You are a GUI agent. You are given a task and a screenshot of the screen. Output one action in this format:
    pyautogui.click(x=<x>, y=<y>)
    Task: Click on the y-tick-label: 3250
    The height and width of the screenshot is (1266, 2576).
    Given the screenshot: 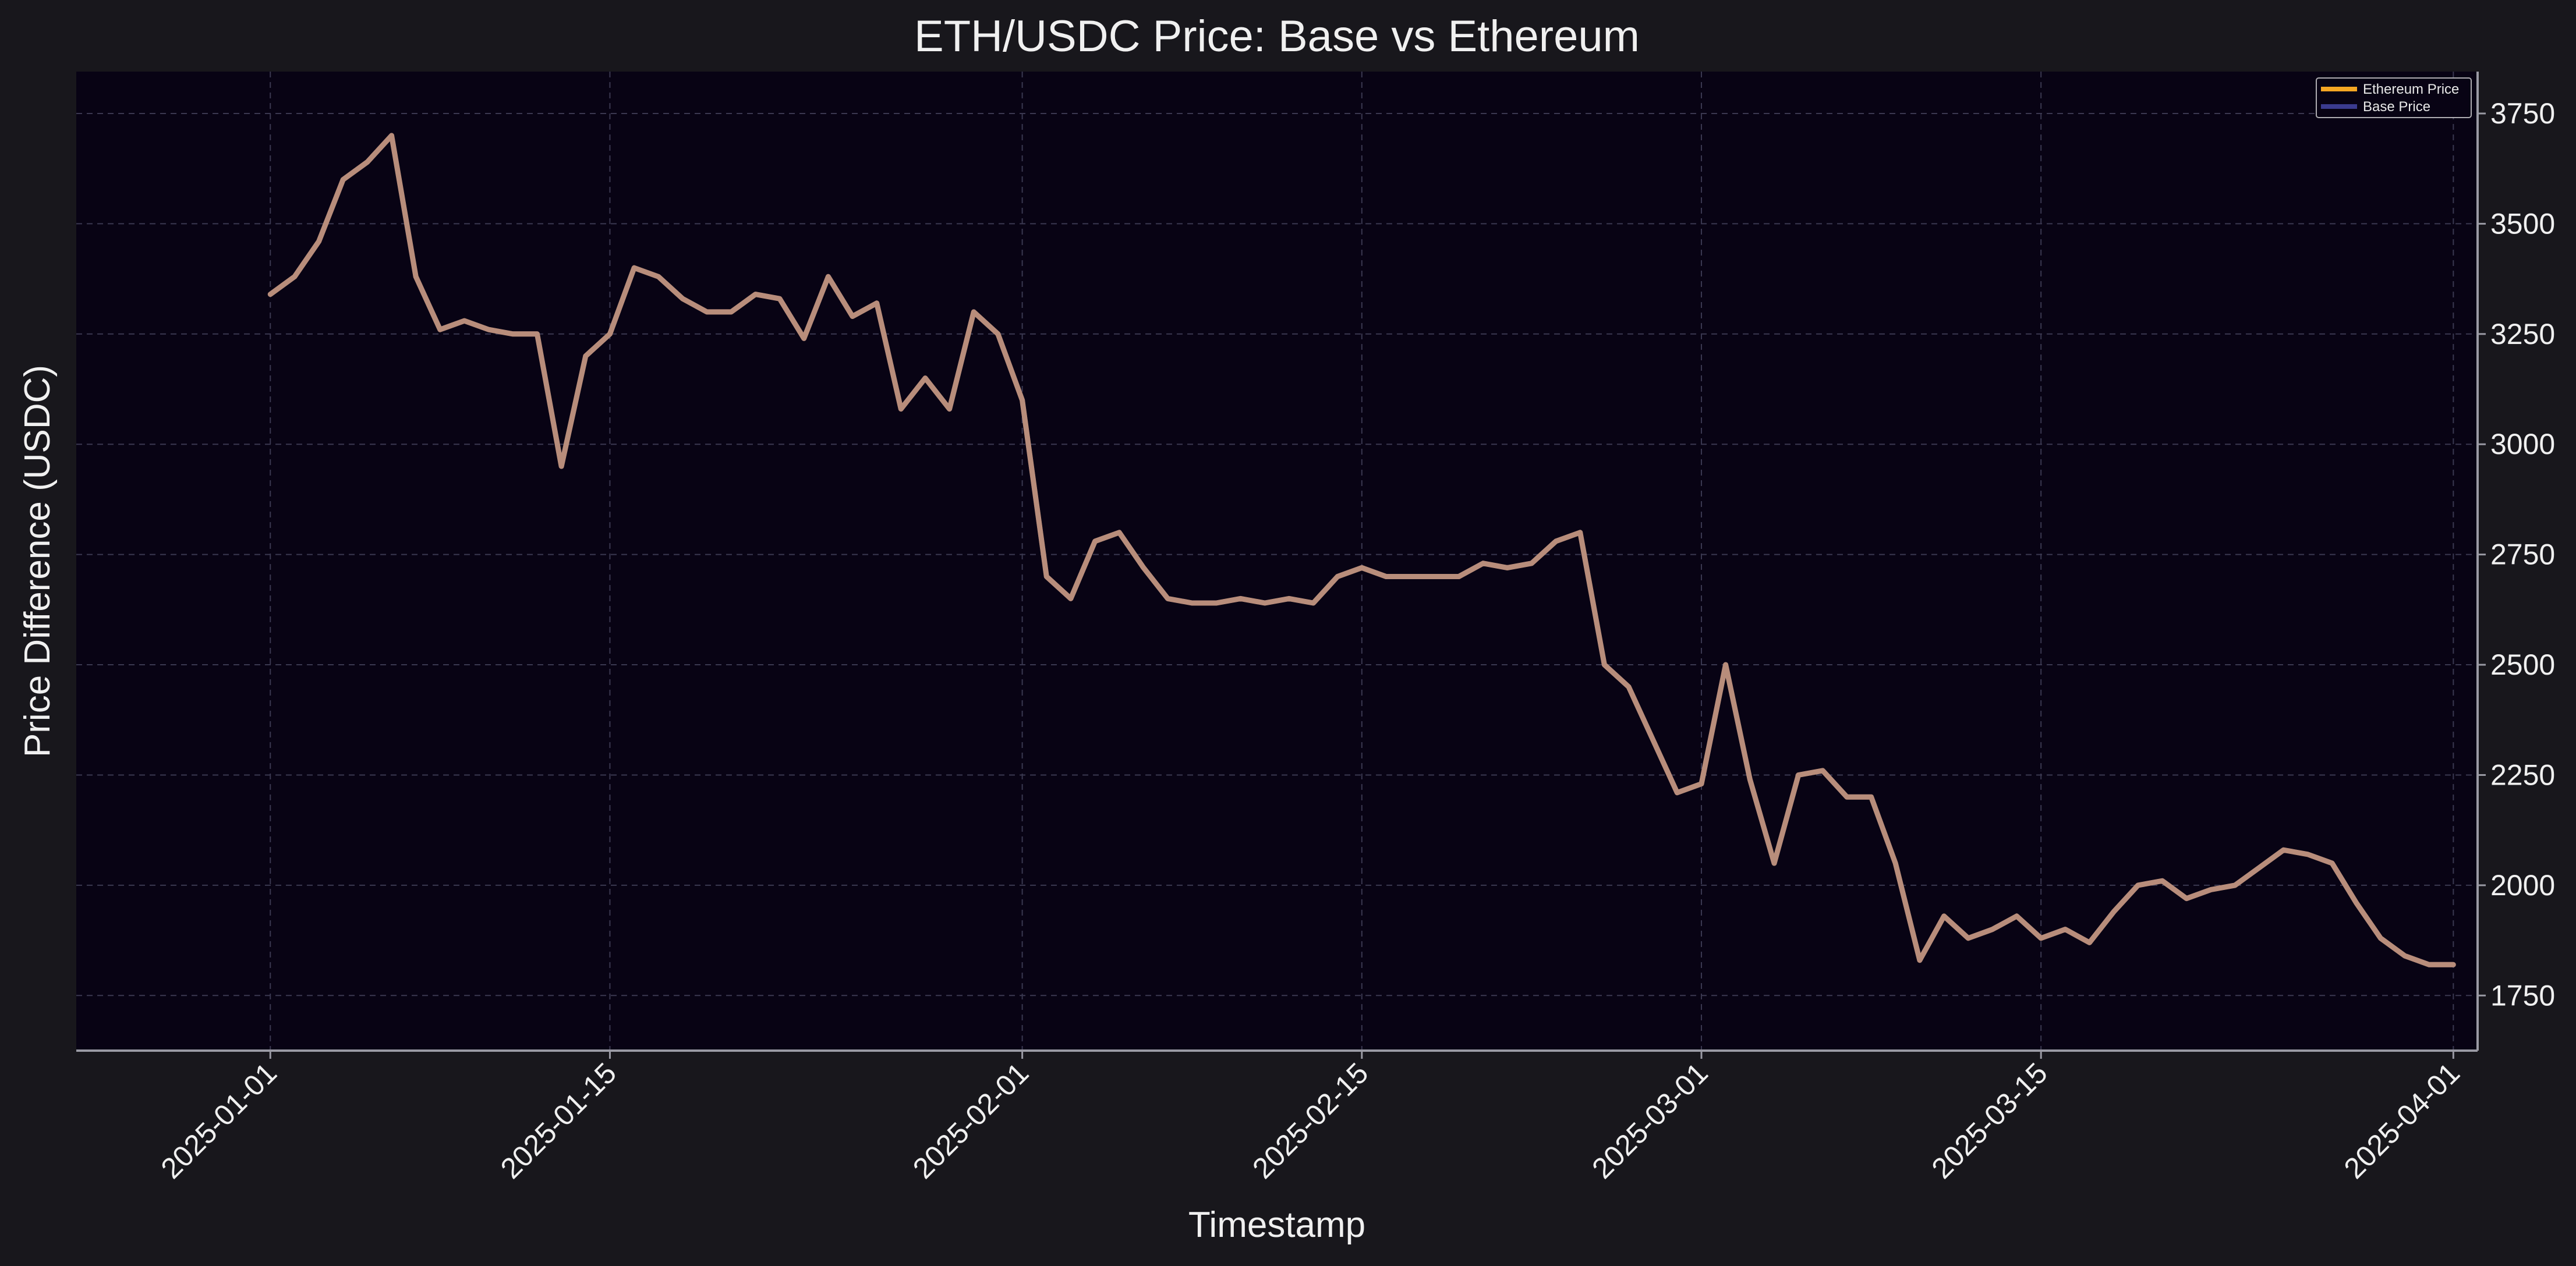 What is the action you would take?
    pyautogui.click(x=2523, y=334)
    